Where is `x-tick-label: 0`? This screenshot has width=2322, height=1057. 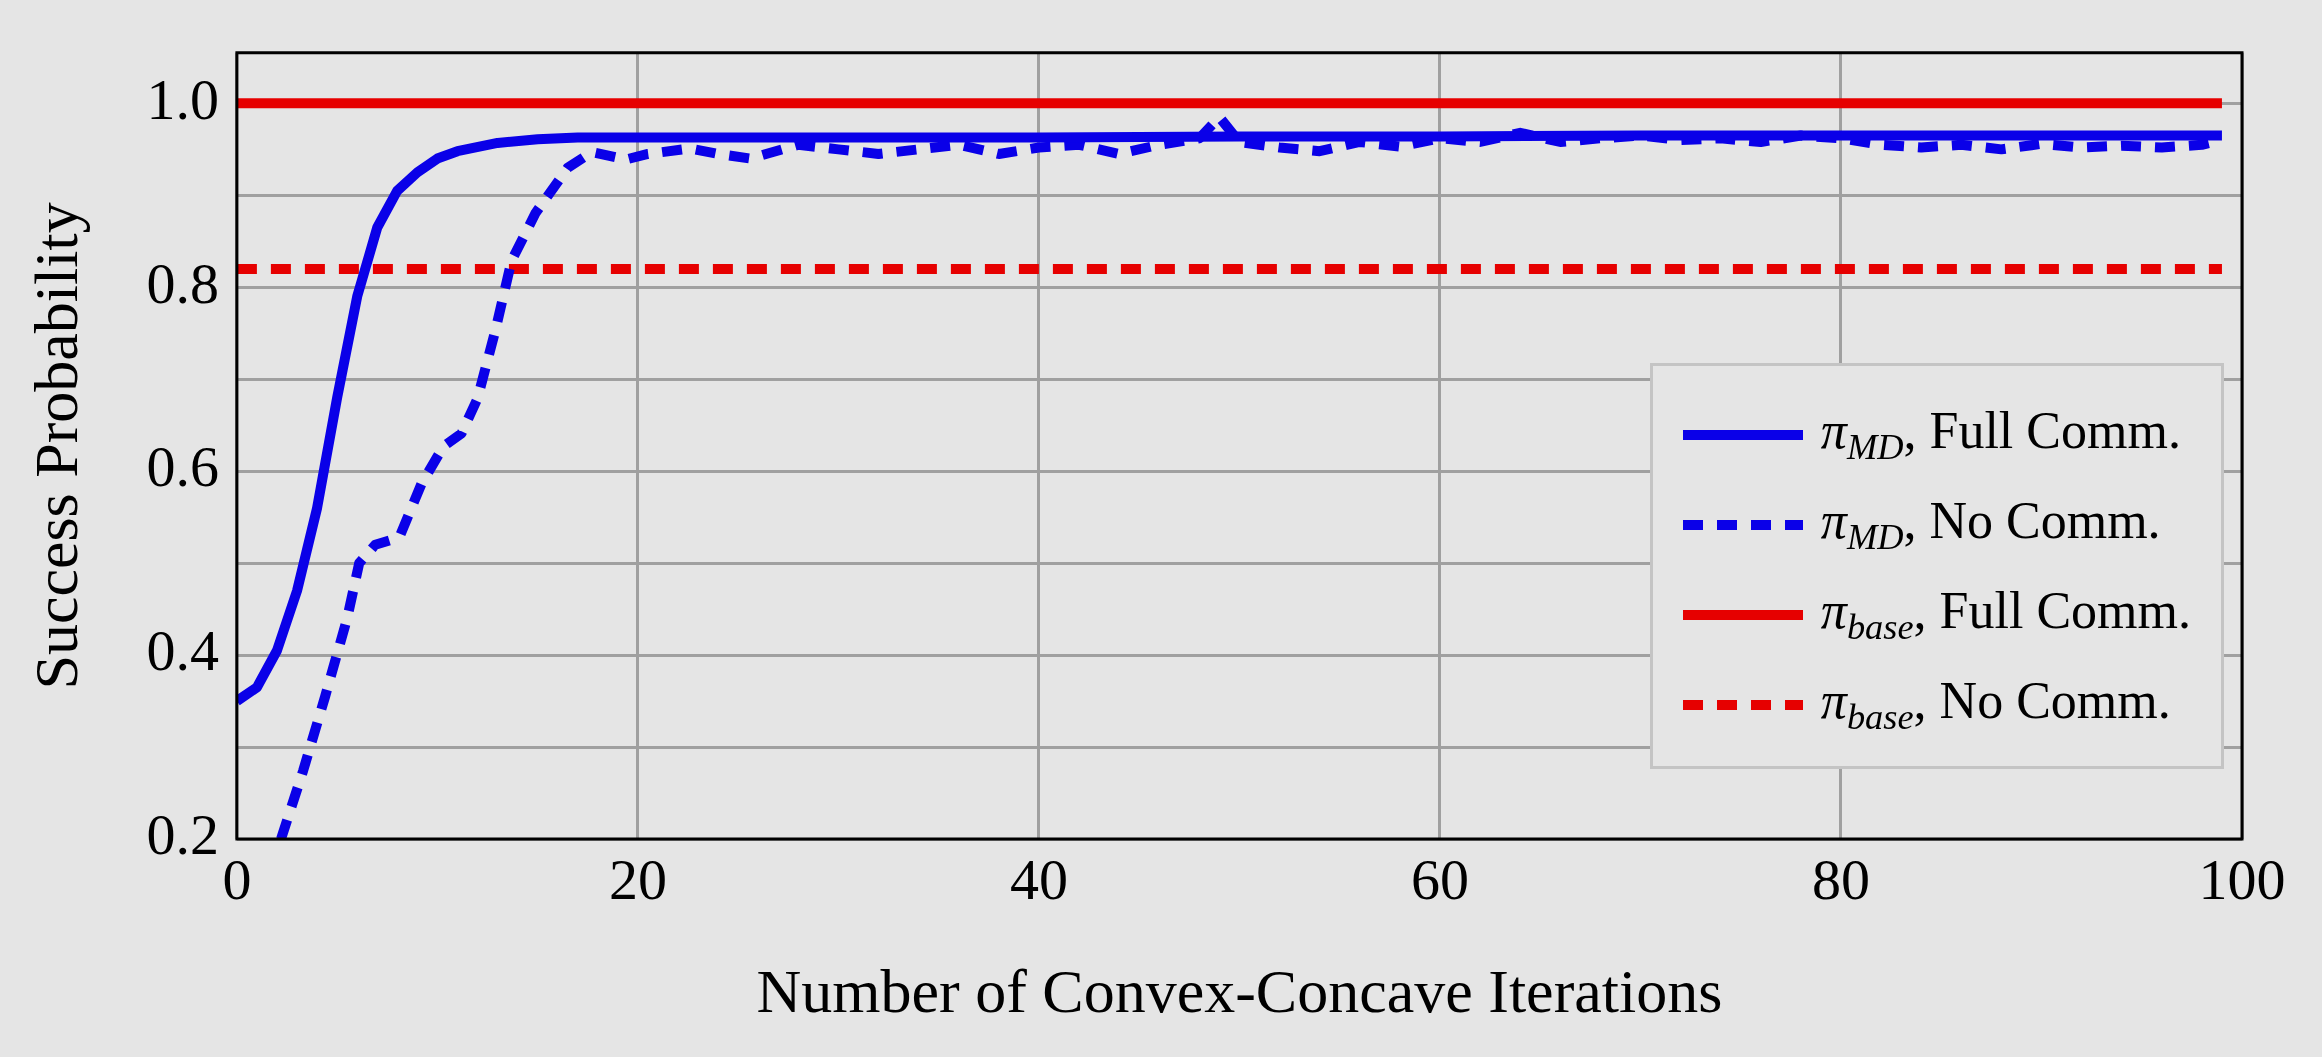 x-tick-label: 0 is located at coordinates (237, 880).